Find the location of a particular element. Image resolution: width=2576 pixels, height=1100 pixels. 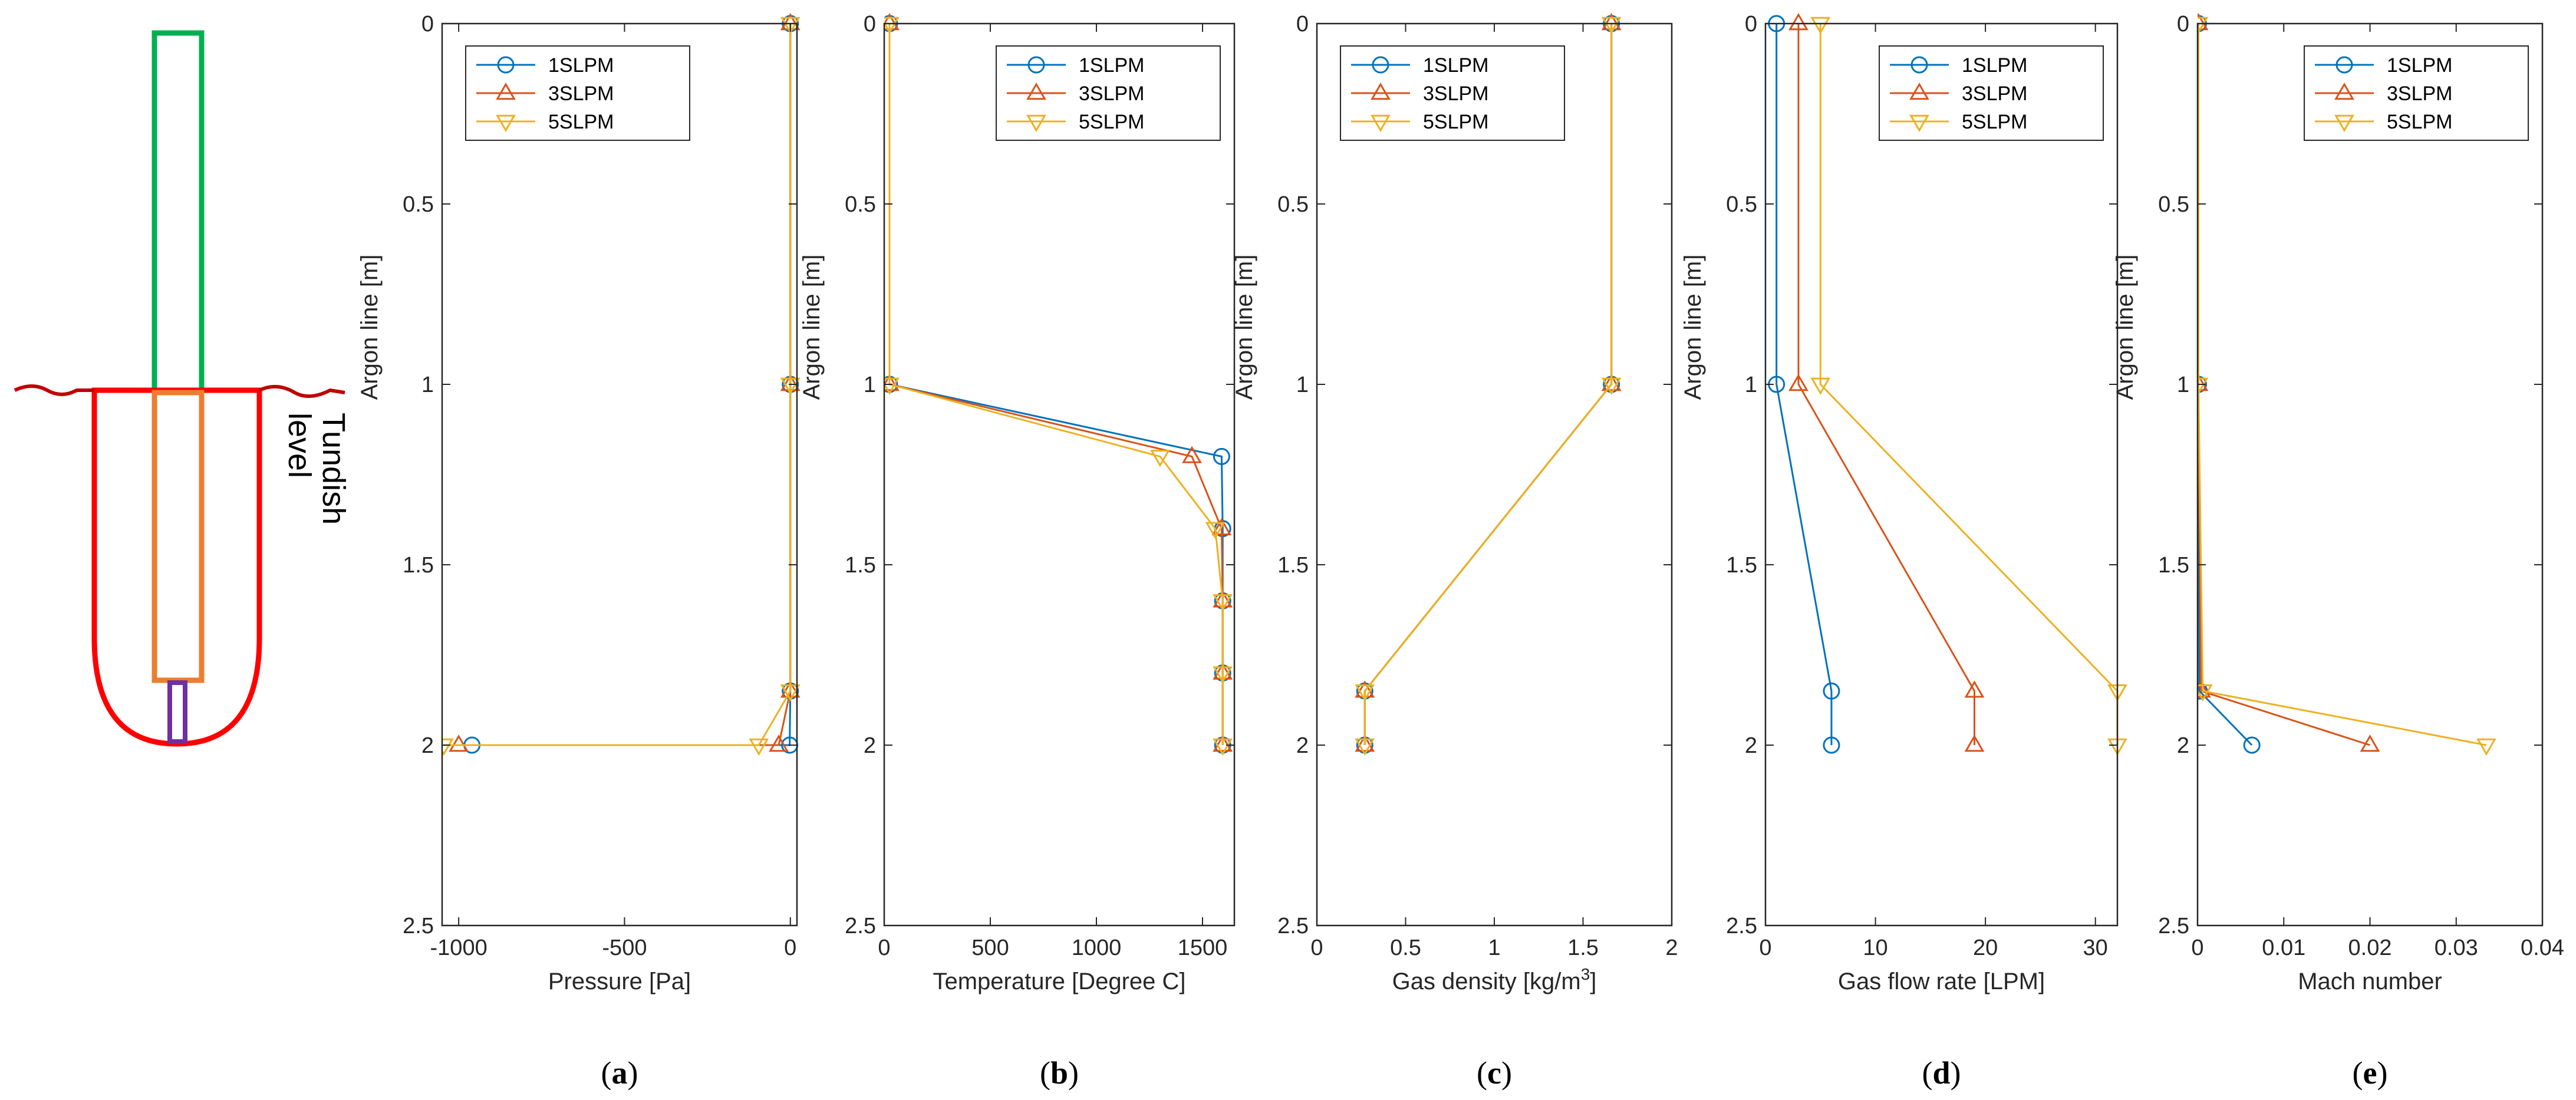

x-axis-label: Temperature [Degree C] is located at coordinates (1059, 981).